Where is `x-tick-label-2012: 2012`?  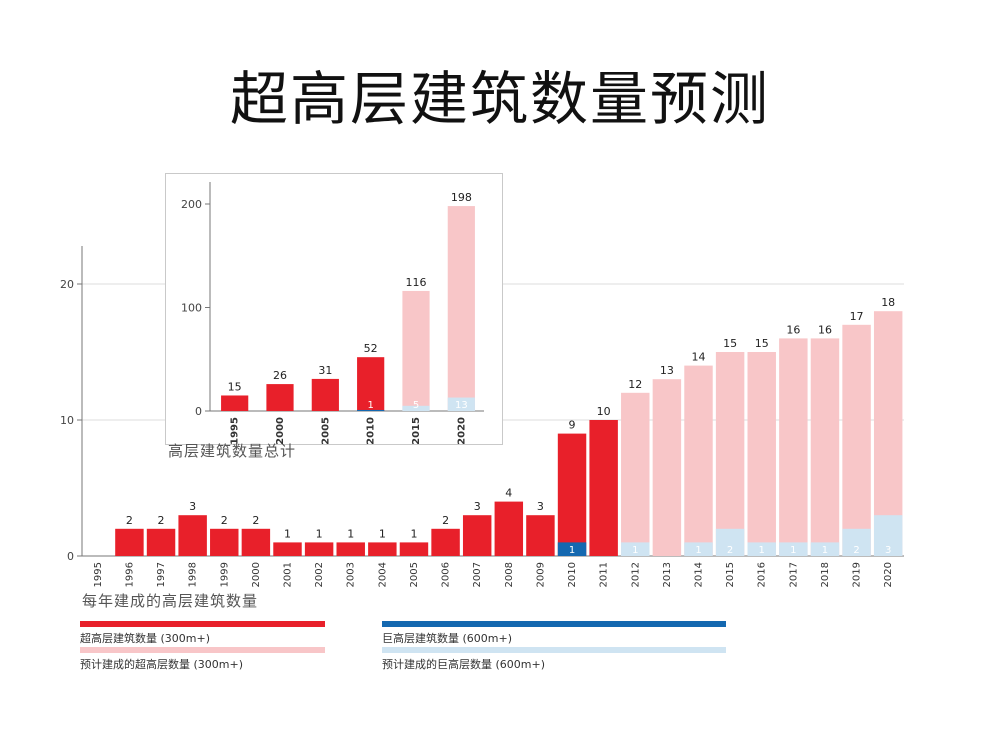 x-tick-label-2012: 2012 is located at coordinates (635, 574).